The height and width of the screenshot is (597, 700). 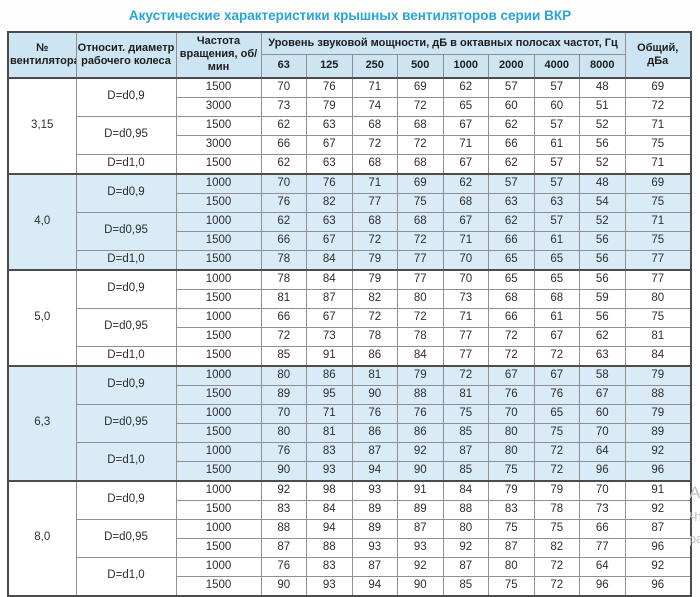 What do you see at coordinates (465, 336) in the screenshot?
I see `level-cell: 77` at bounding box center [465, 336].